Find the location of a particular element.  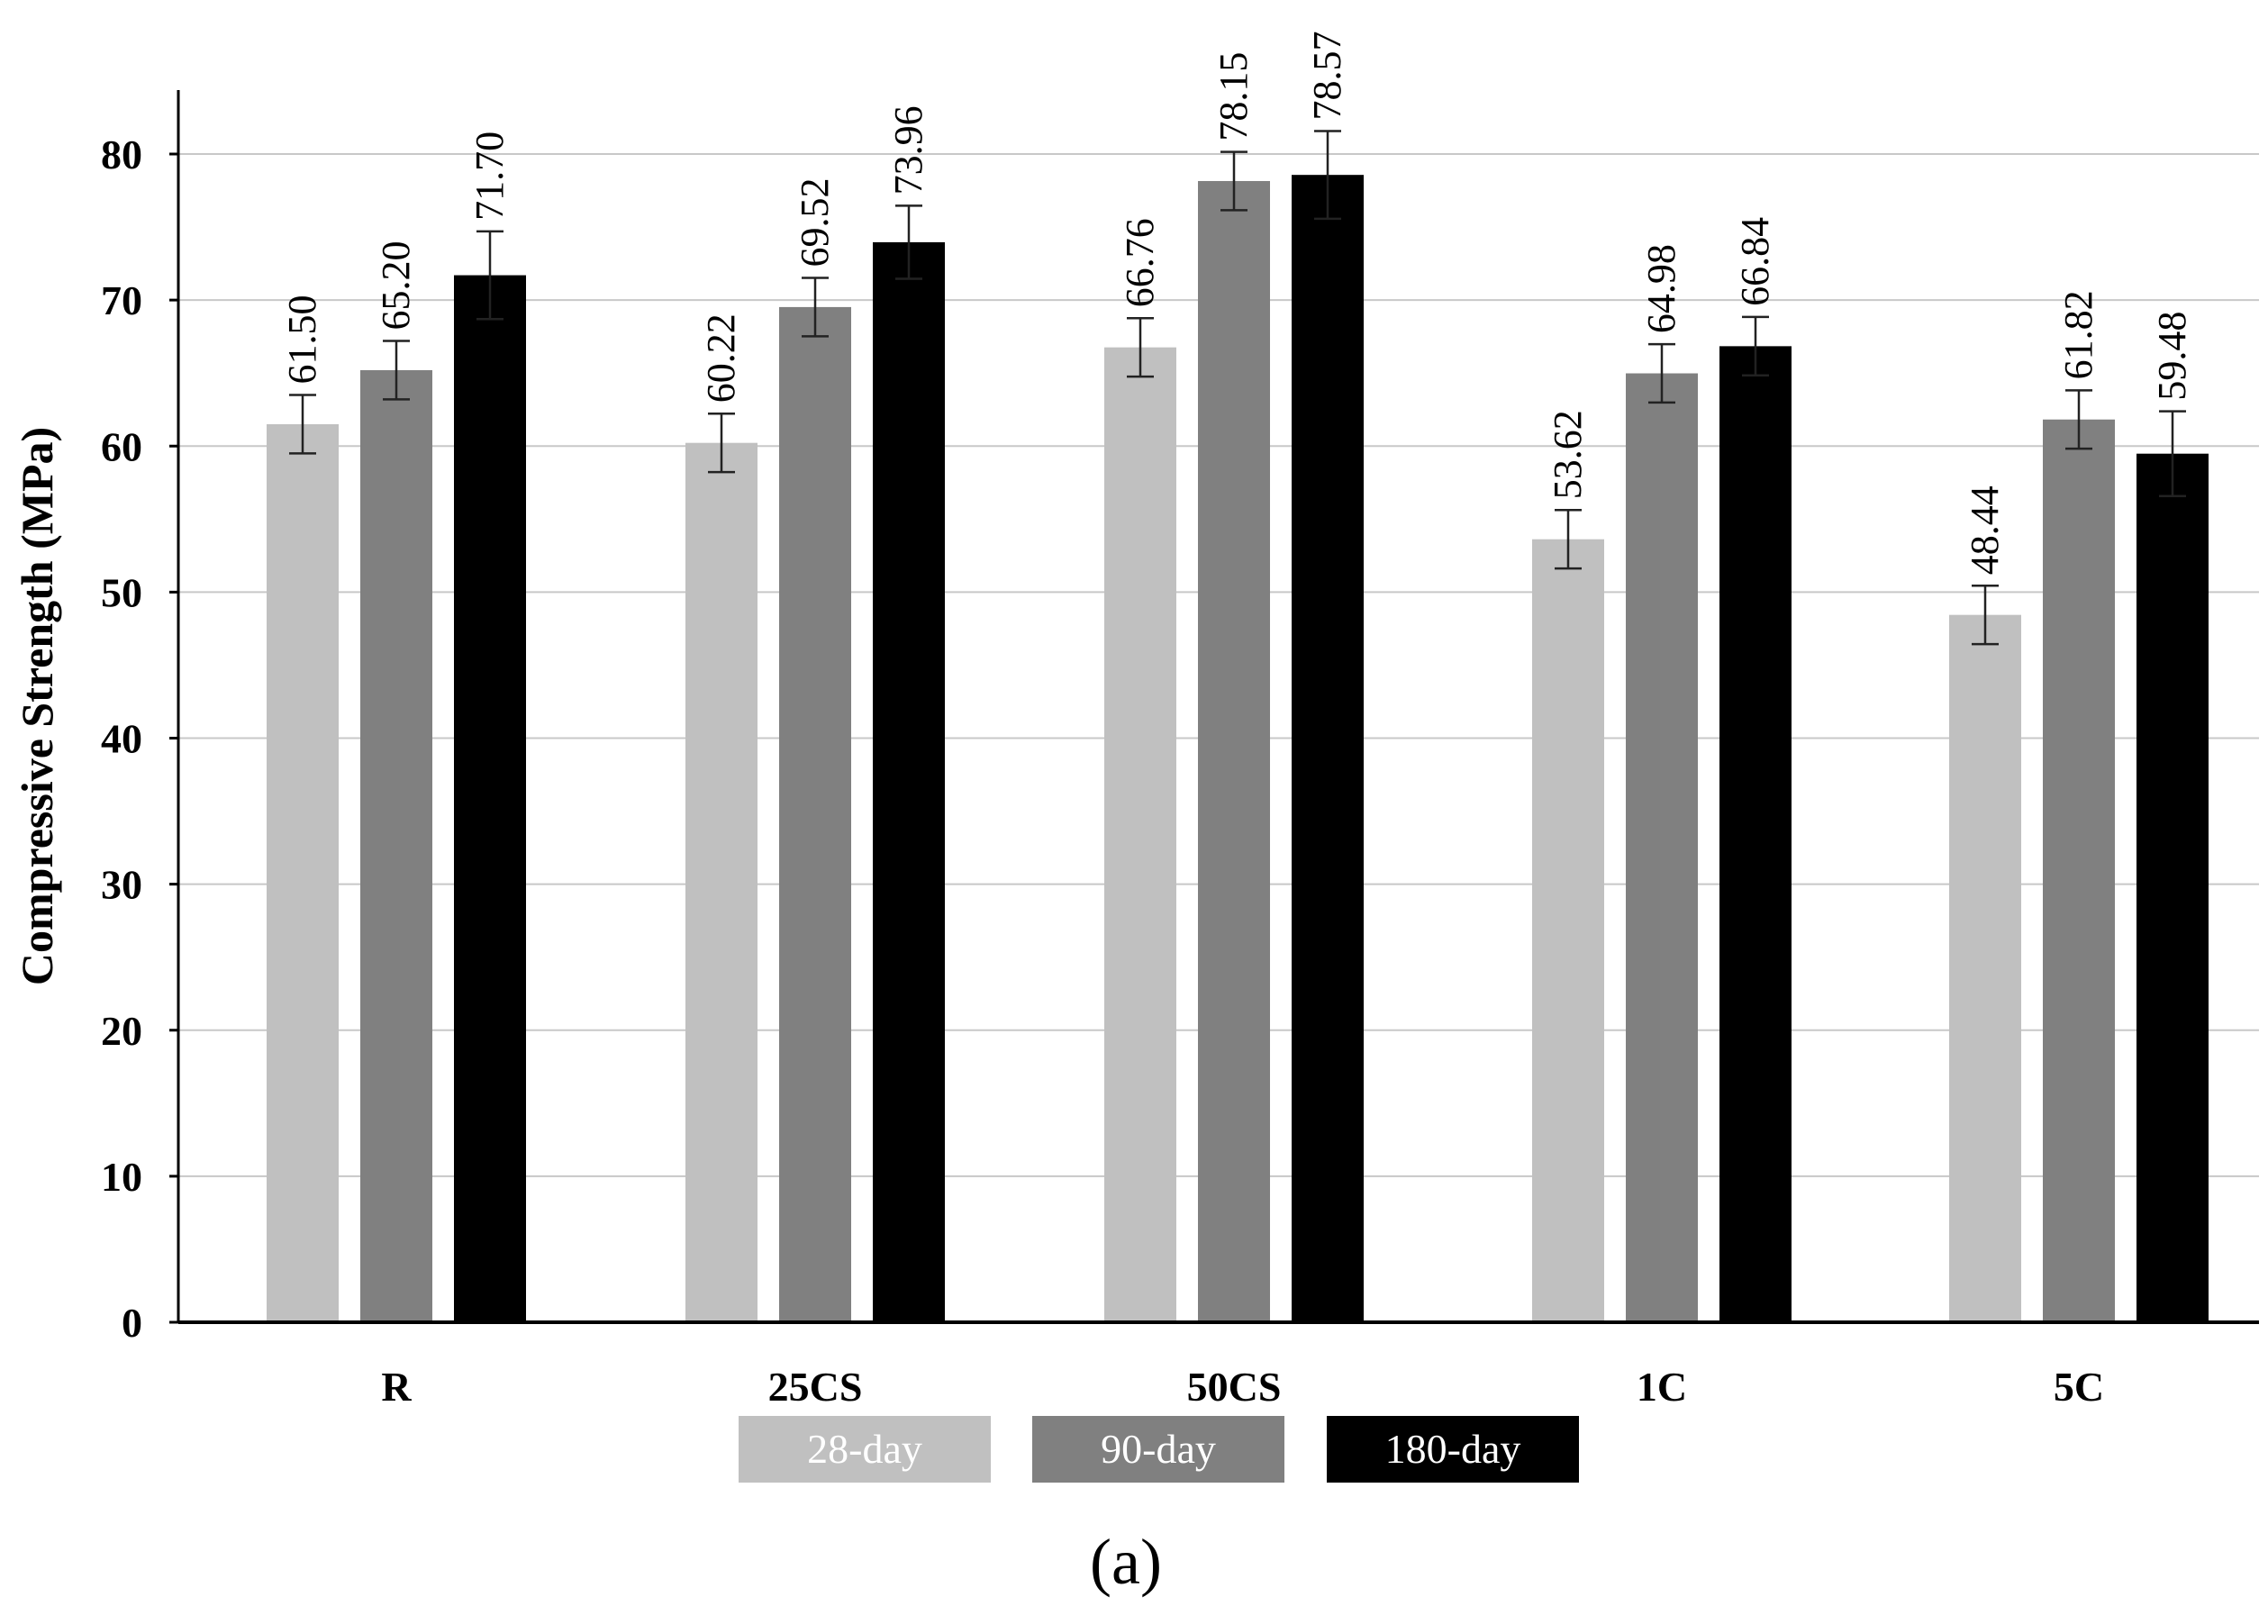

y-tick-label: 10 is located at coordinates (121, 1177).